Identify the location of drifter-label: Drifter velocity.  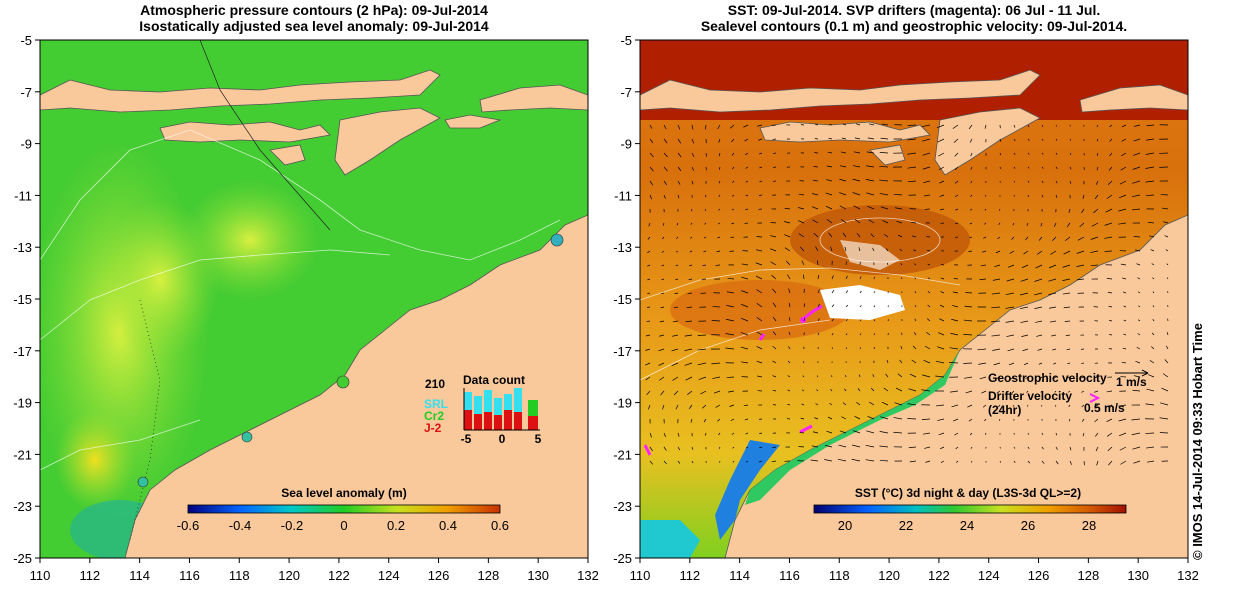
(1030, 396).